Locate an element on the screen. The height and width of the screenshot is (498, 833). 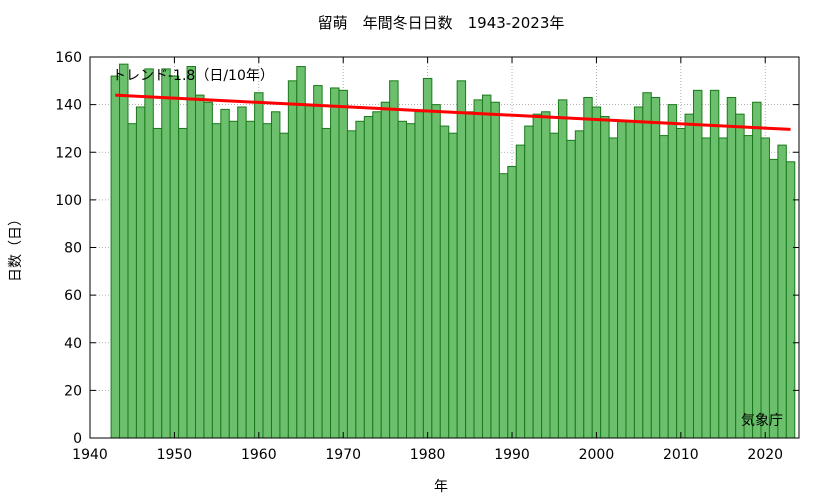
y-tick-label: 60 is located at coordinates (73, 296).